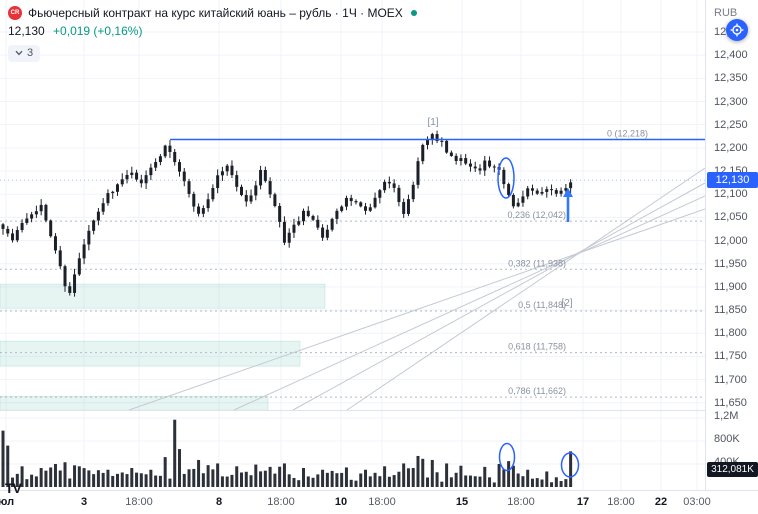 The image size is (758, 514). What do you see at coordinates (432, 122) in the screenshot?
I see `wave-label: [1]` at bounding box center [432, 122].